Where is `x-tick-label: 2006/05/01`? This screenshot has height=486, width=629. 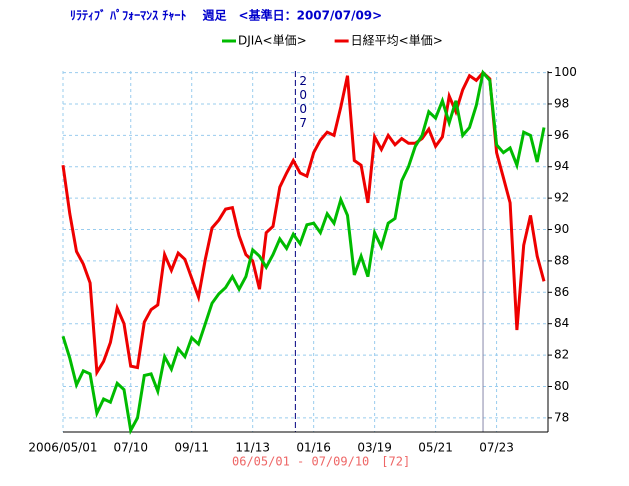
x-tick-label: 2006/05/01 is located at coordinates (62, 448).